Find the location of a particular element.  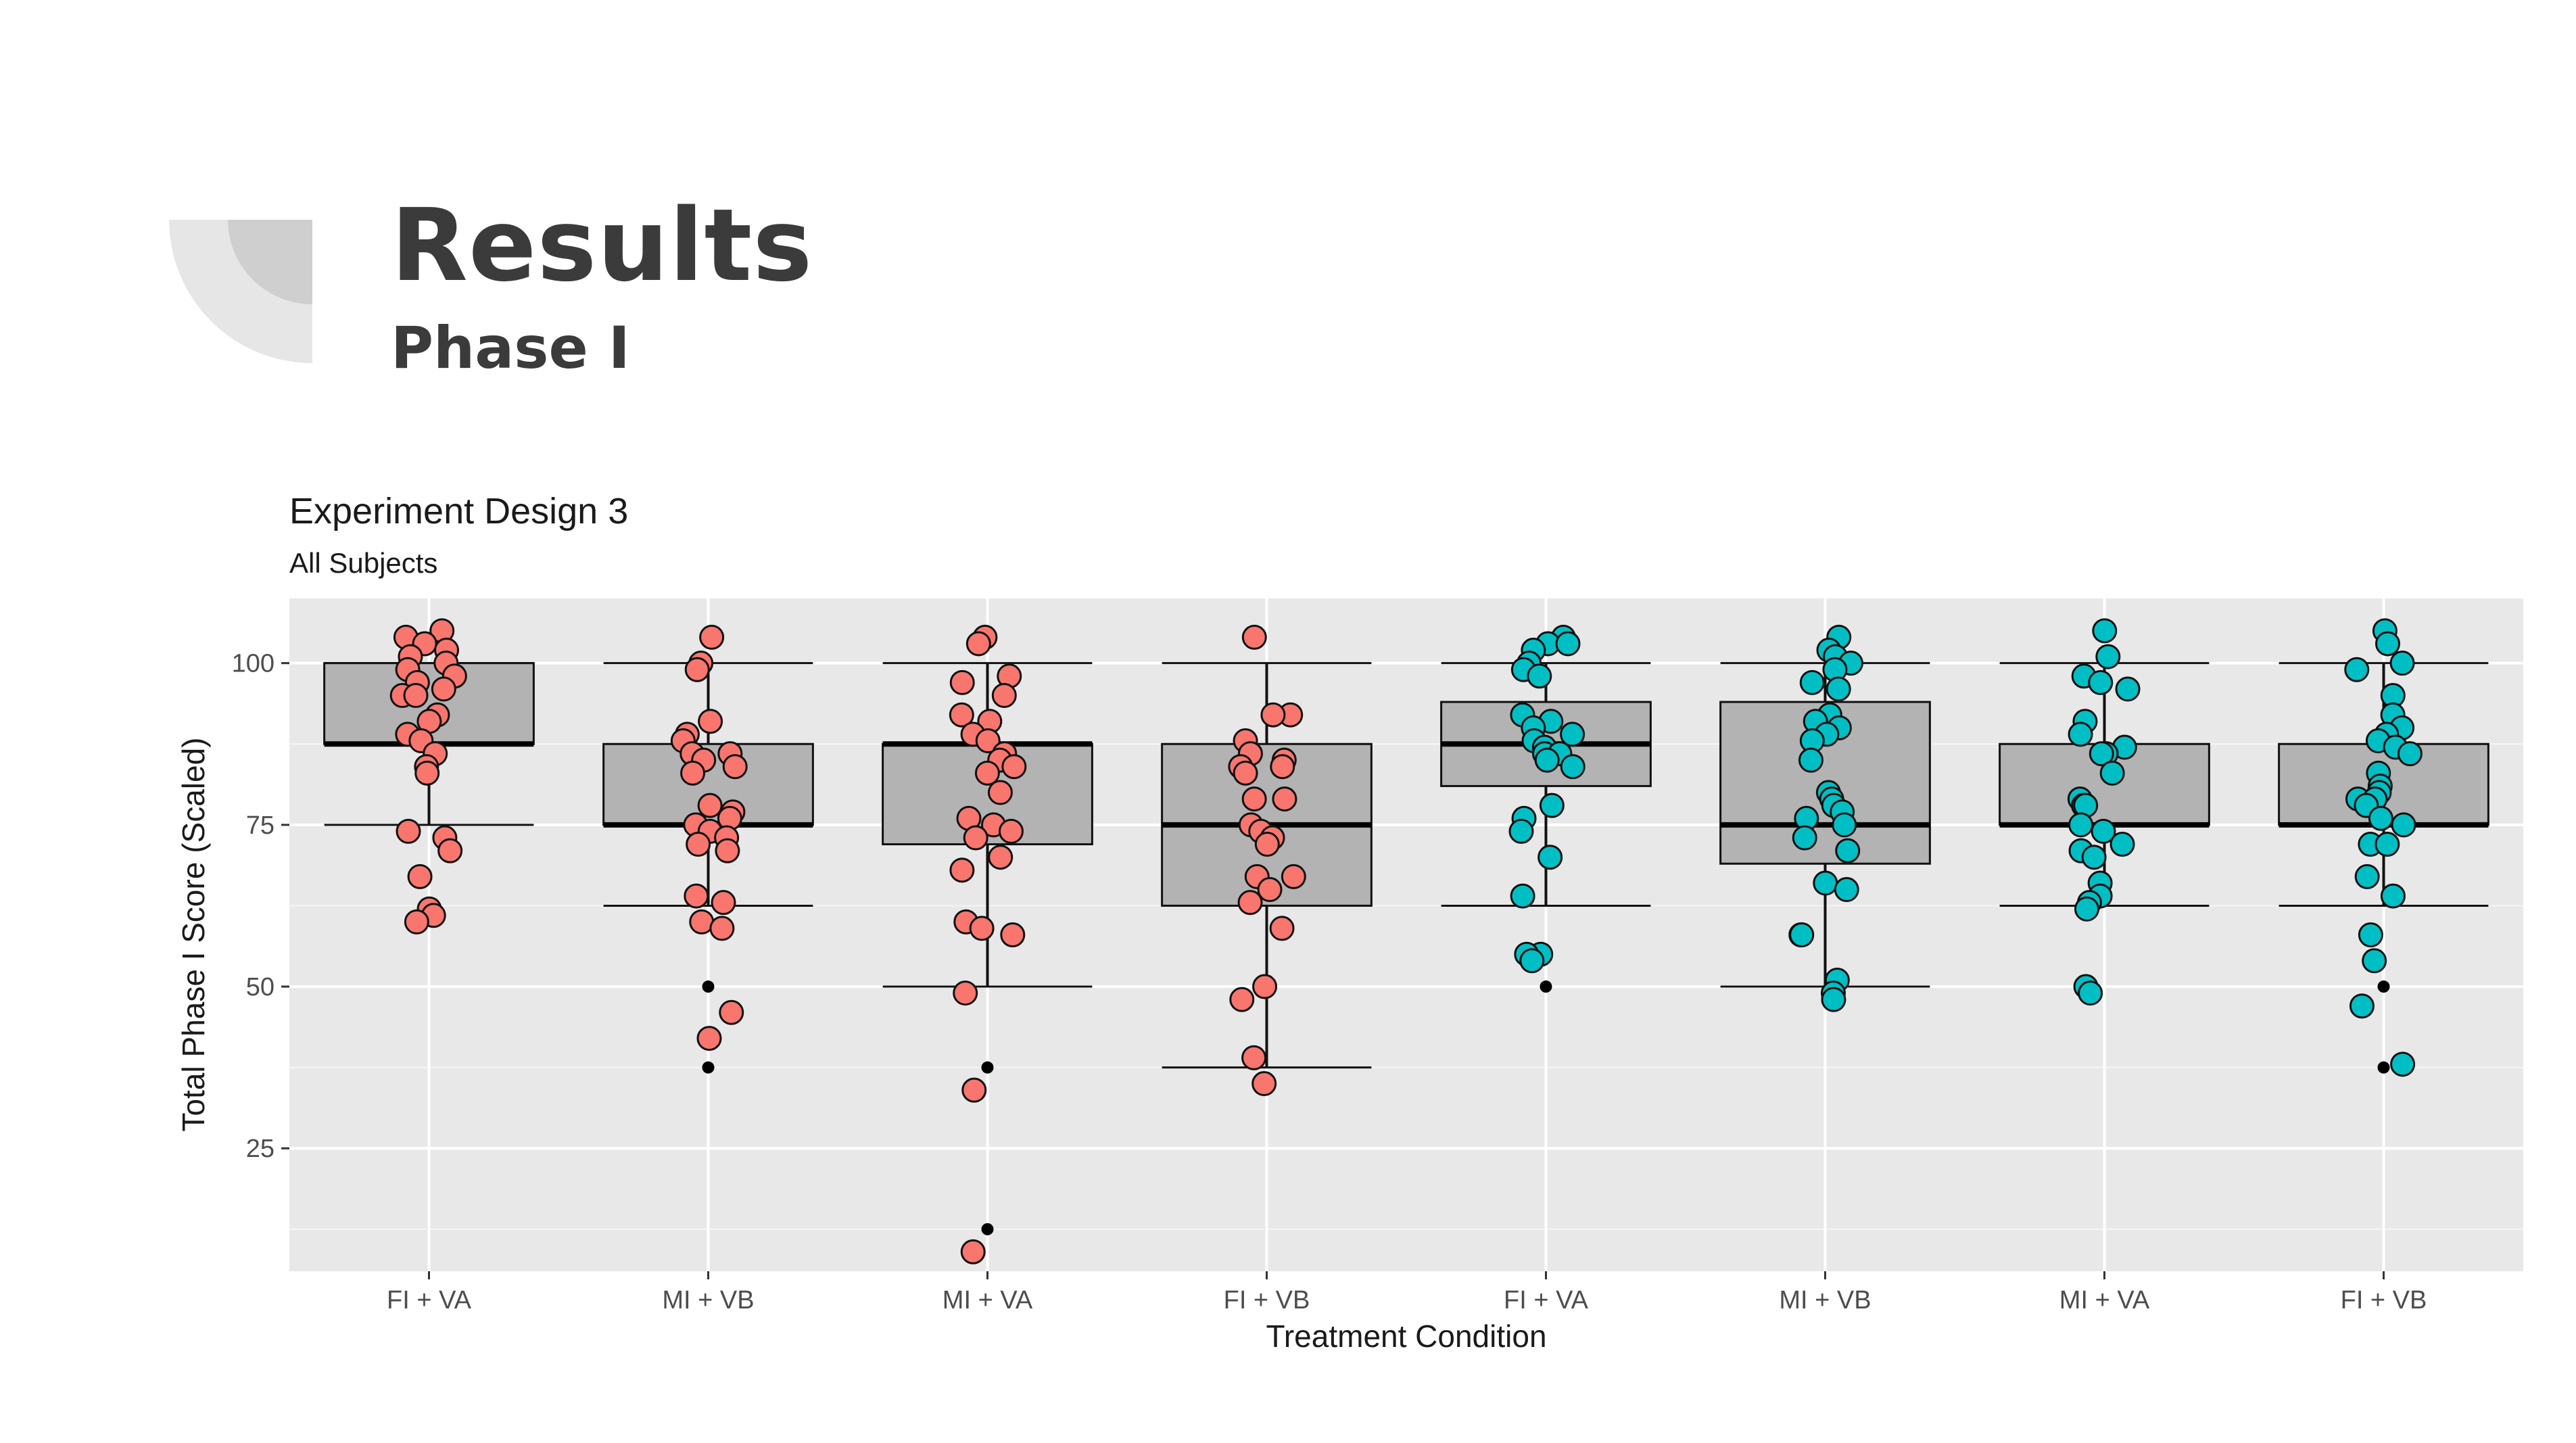

x-tick-label: MI + VA is located at coordinates (988, 1300).